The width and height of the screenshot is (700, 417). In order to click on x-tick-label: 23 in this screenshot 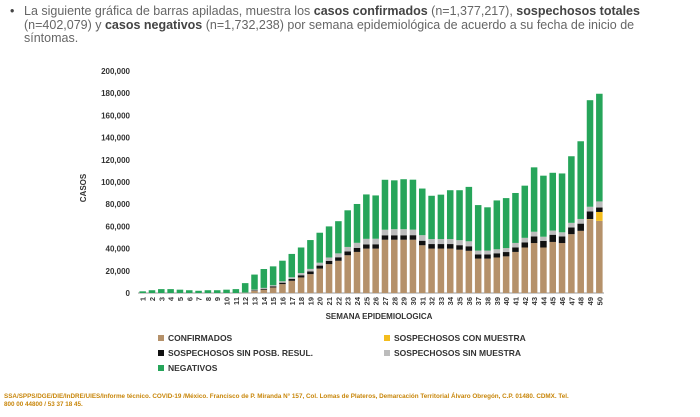, I will do `click(348, 301)`.